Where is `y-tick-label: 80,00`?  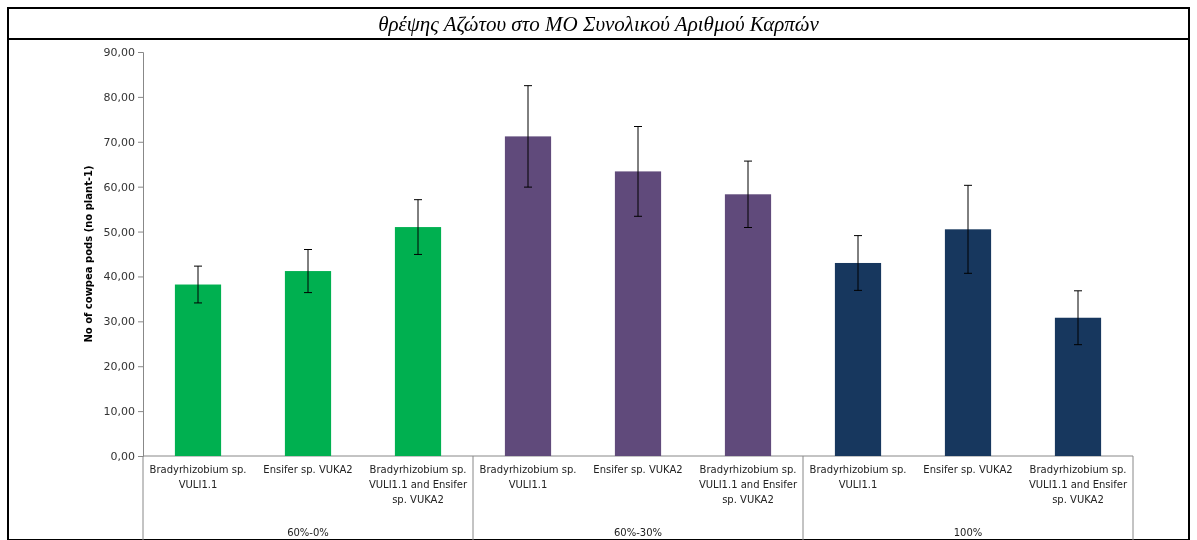
y-tick-label: 80,00 is located at coordinates (119, 97).